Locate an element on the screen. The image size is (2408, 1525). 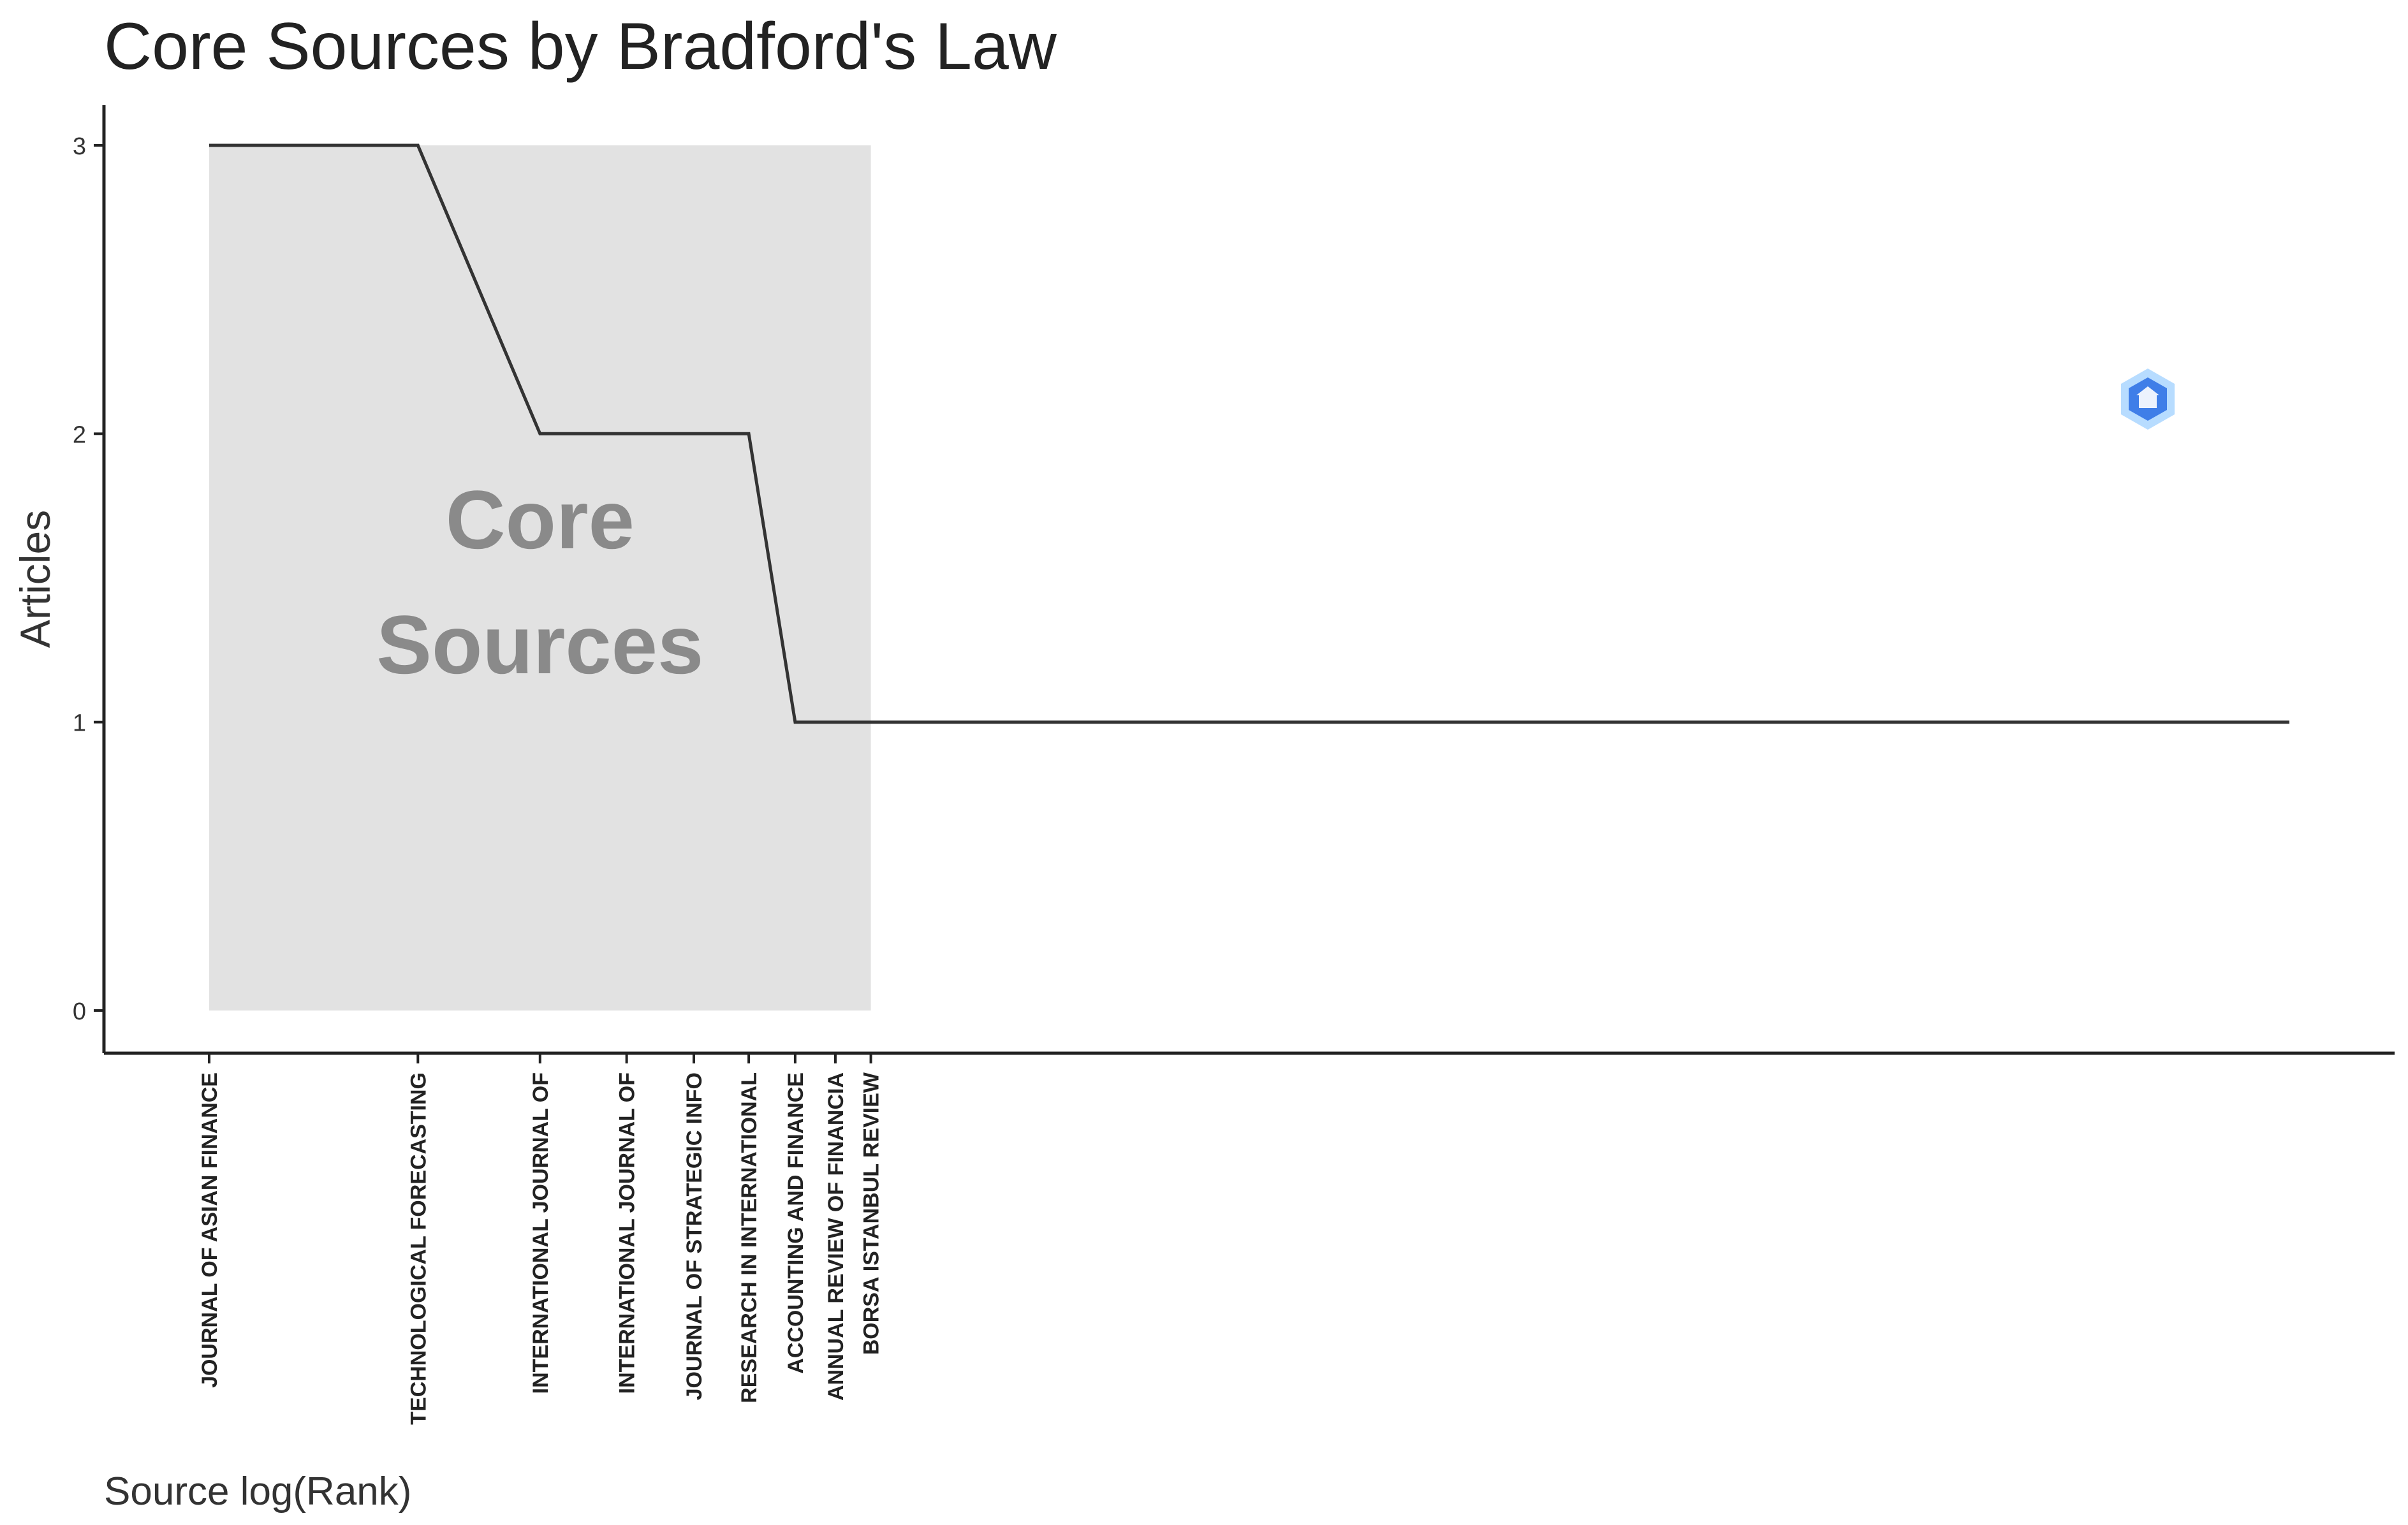
y-tick-label: 3 is located at coordinates (79, 146).